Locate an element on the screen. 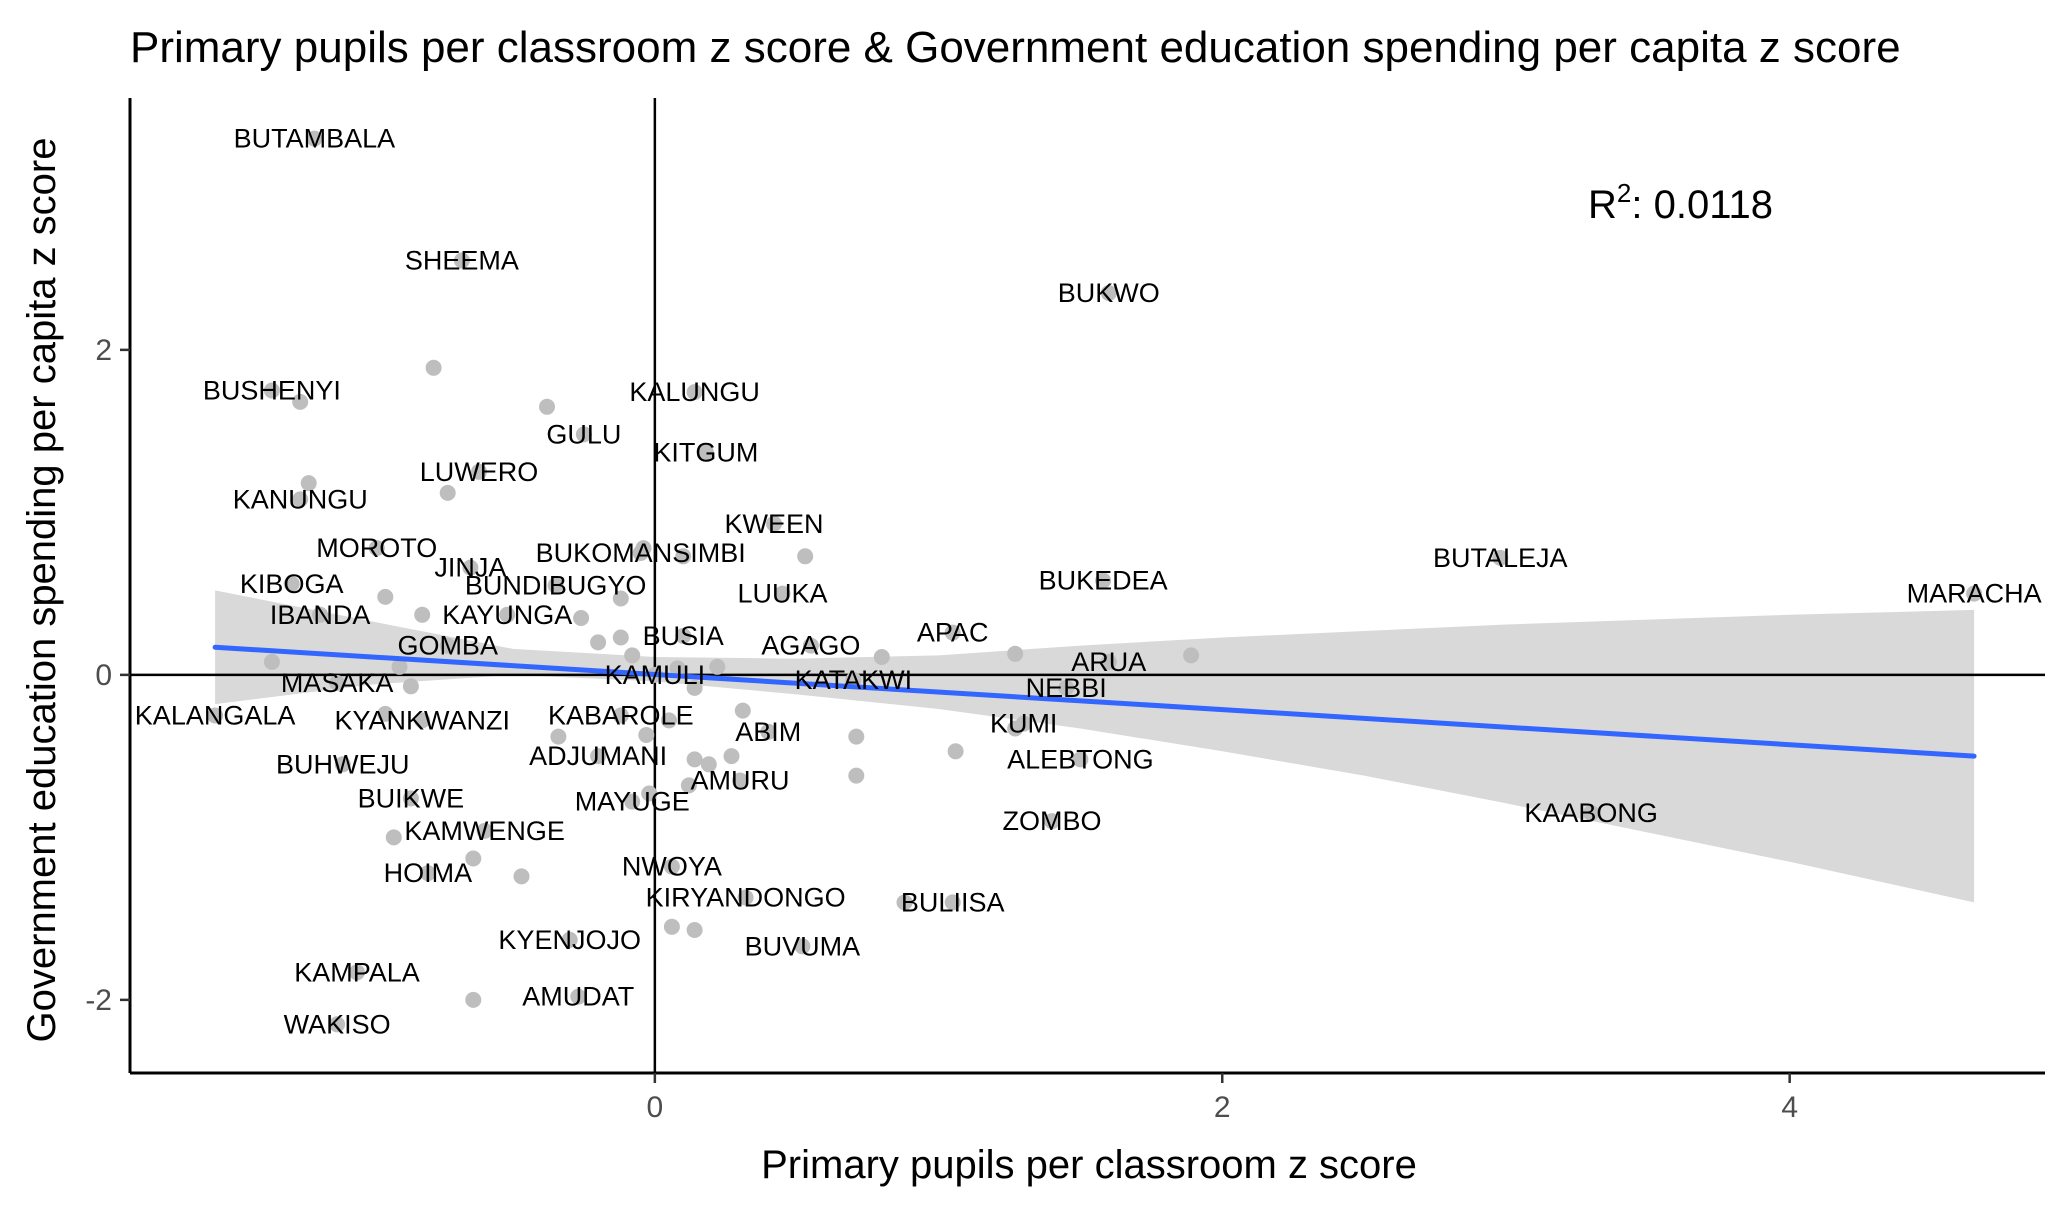 This screenshot has height=1212, width=2071. trend-layer is located at coordinates (1094, 701).